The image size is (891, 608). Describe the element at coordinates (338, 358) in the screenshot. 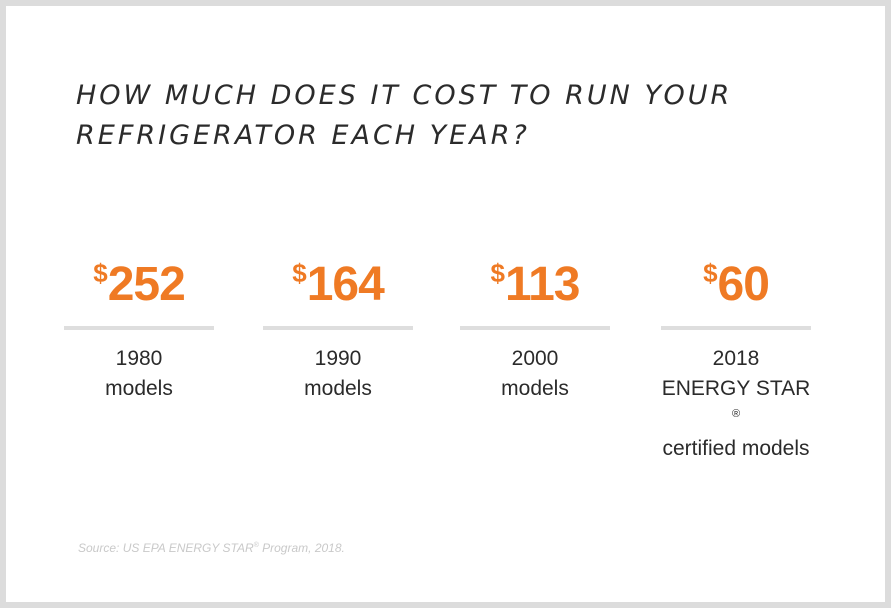

I see `label-line: 1990` at that location.